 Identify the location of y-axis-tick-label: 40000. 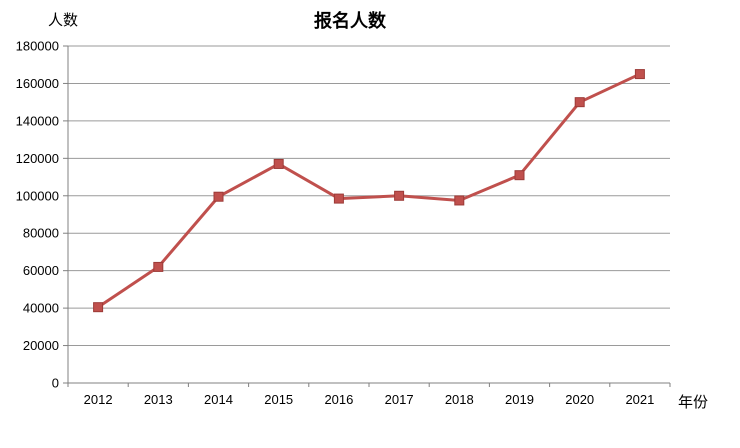
(41, 308).